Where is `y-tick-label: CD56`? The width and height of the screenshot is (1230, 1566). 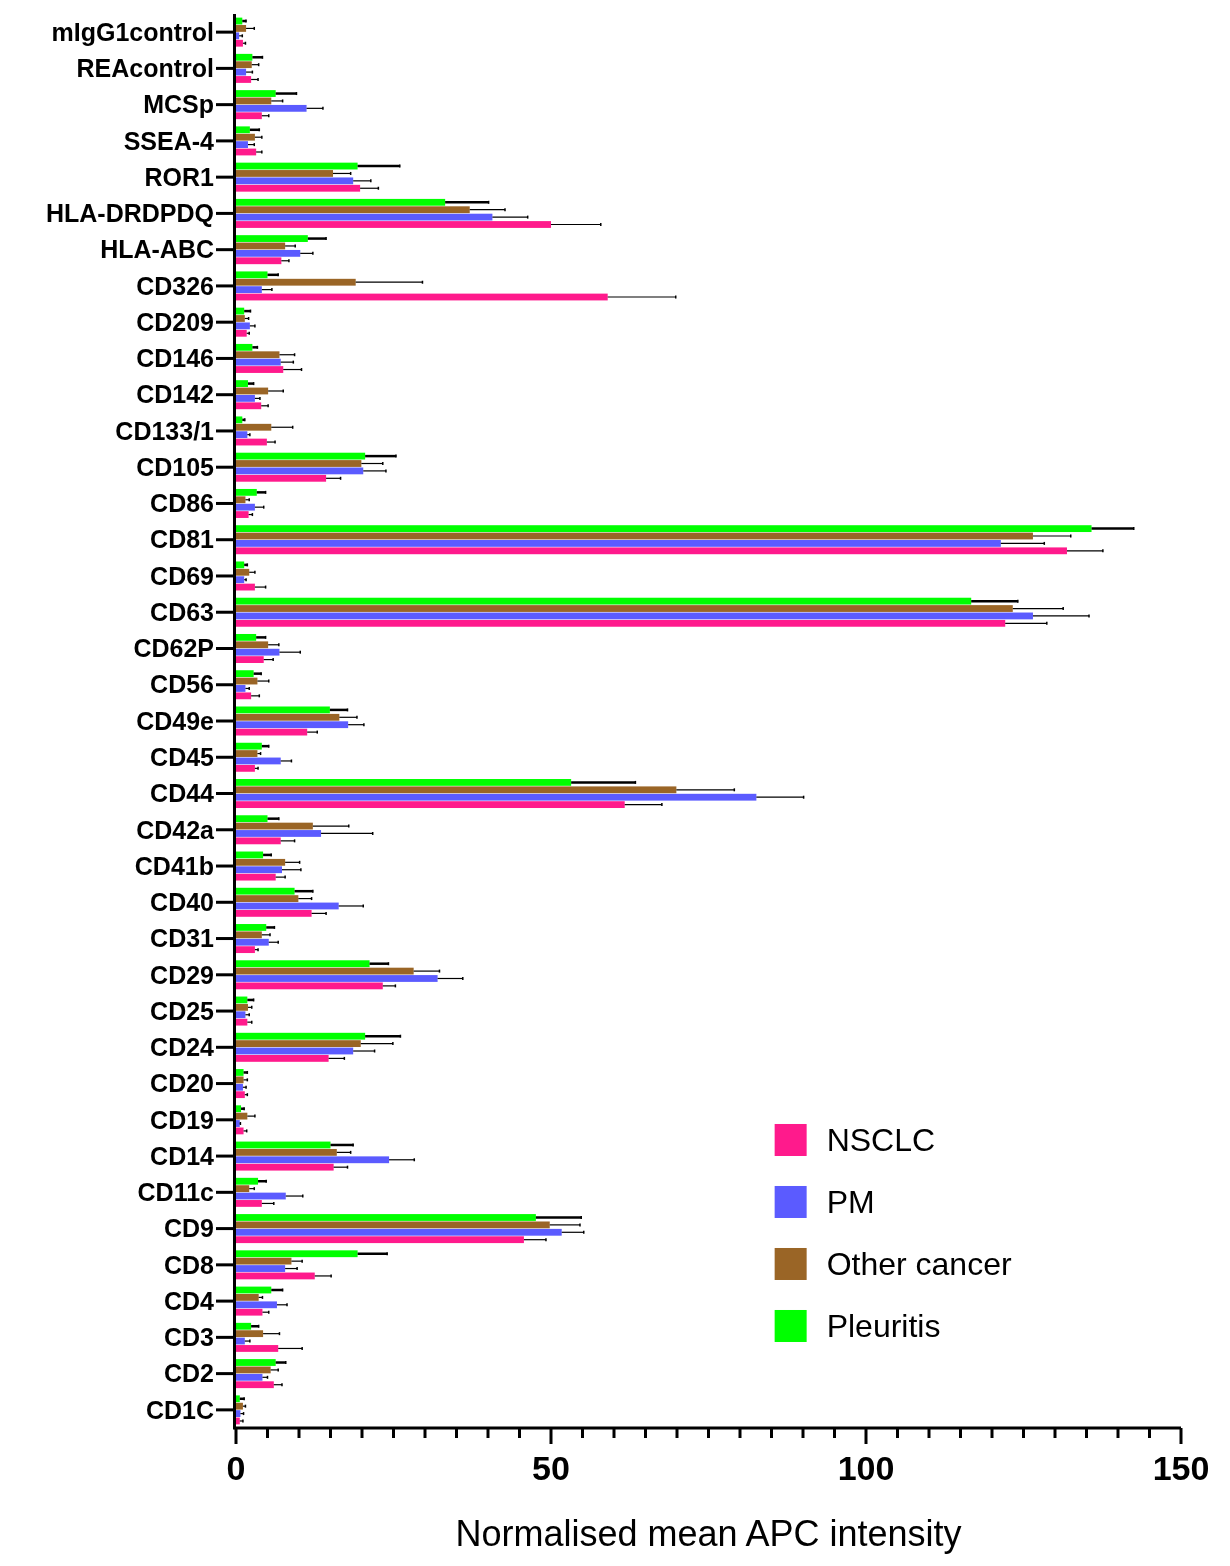 y-tick-label: CD56 is located at coordinates (182, 684).